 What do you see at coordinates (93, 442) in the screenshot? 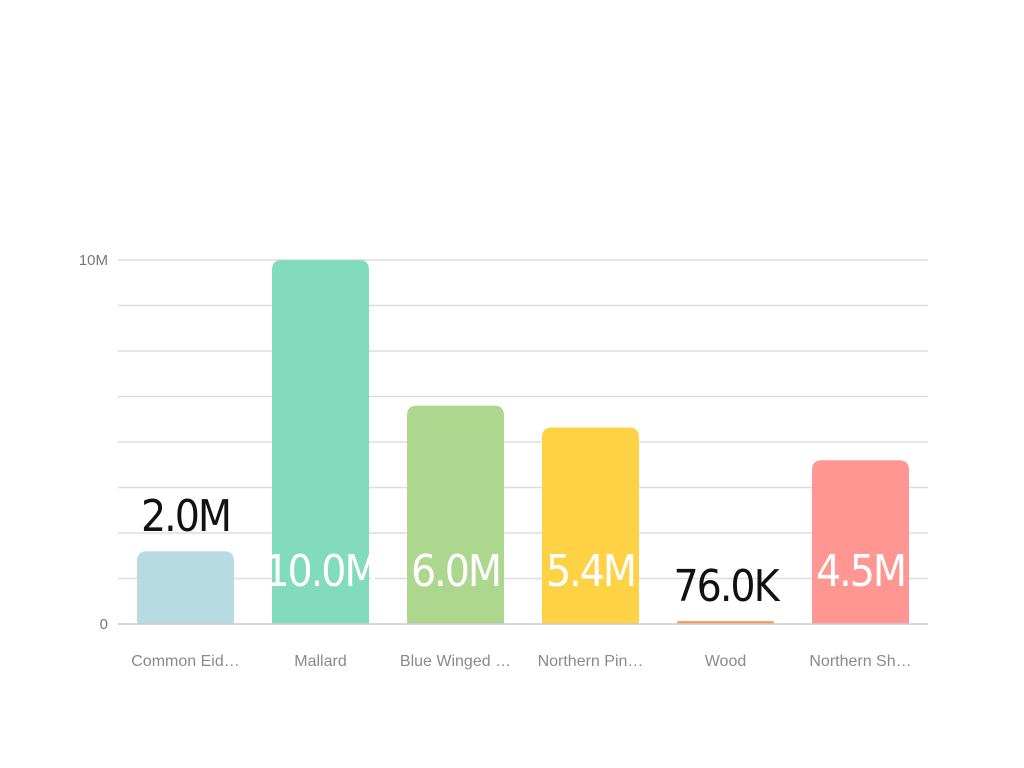
I see `y-axis-ticks: 0 10M` at bounding box center [93, 442].